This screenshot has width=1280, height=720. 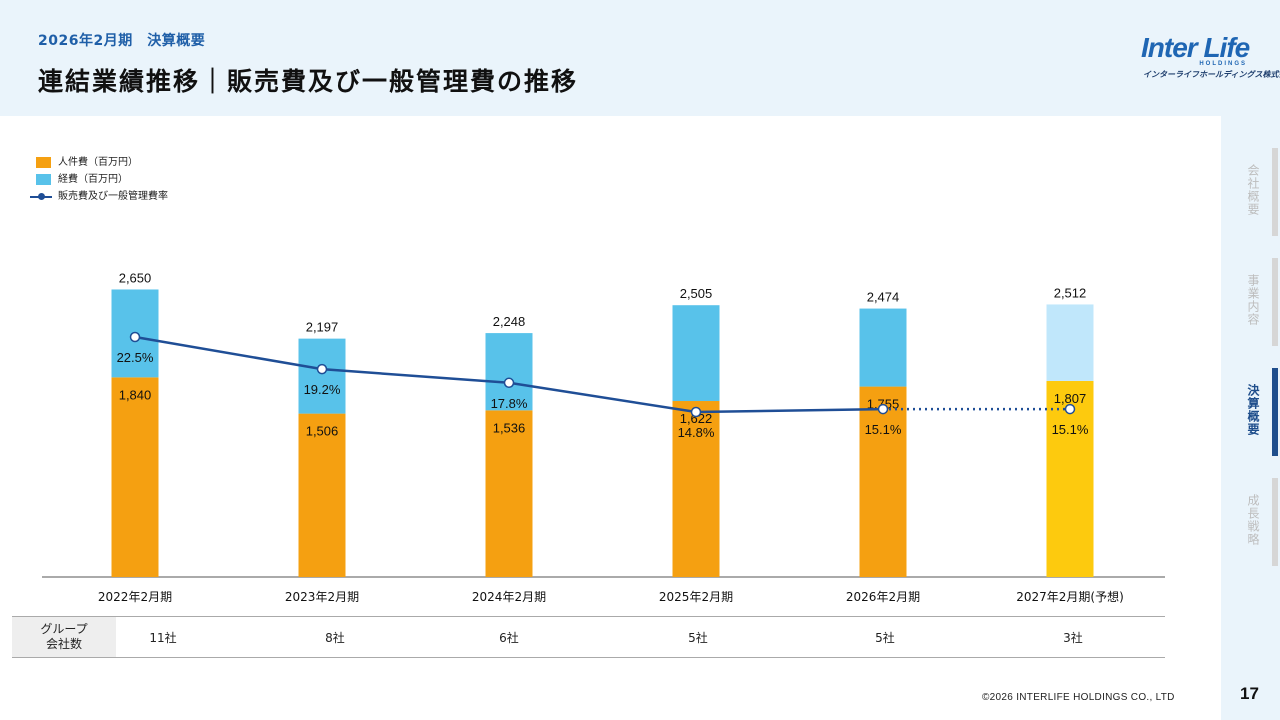 What do you see at coordinates (696, 293) in the screenshot?
I see `total-label: 2,505` at bounding box center [696, 293].